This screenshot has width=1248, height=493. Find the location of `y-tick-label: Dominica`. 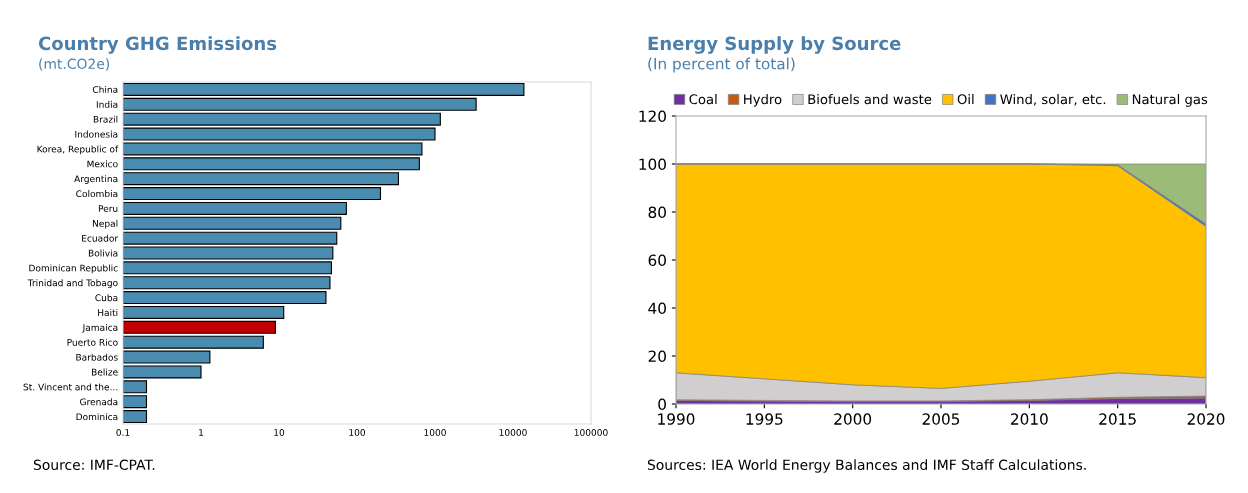

y-tick-label: Dominica is located at coordinates (97, 417).